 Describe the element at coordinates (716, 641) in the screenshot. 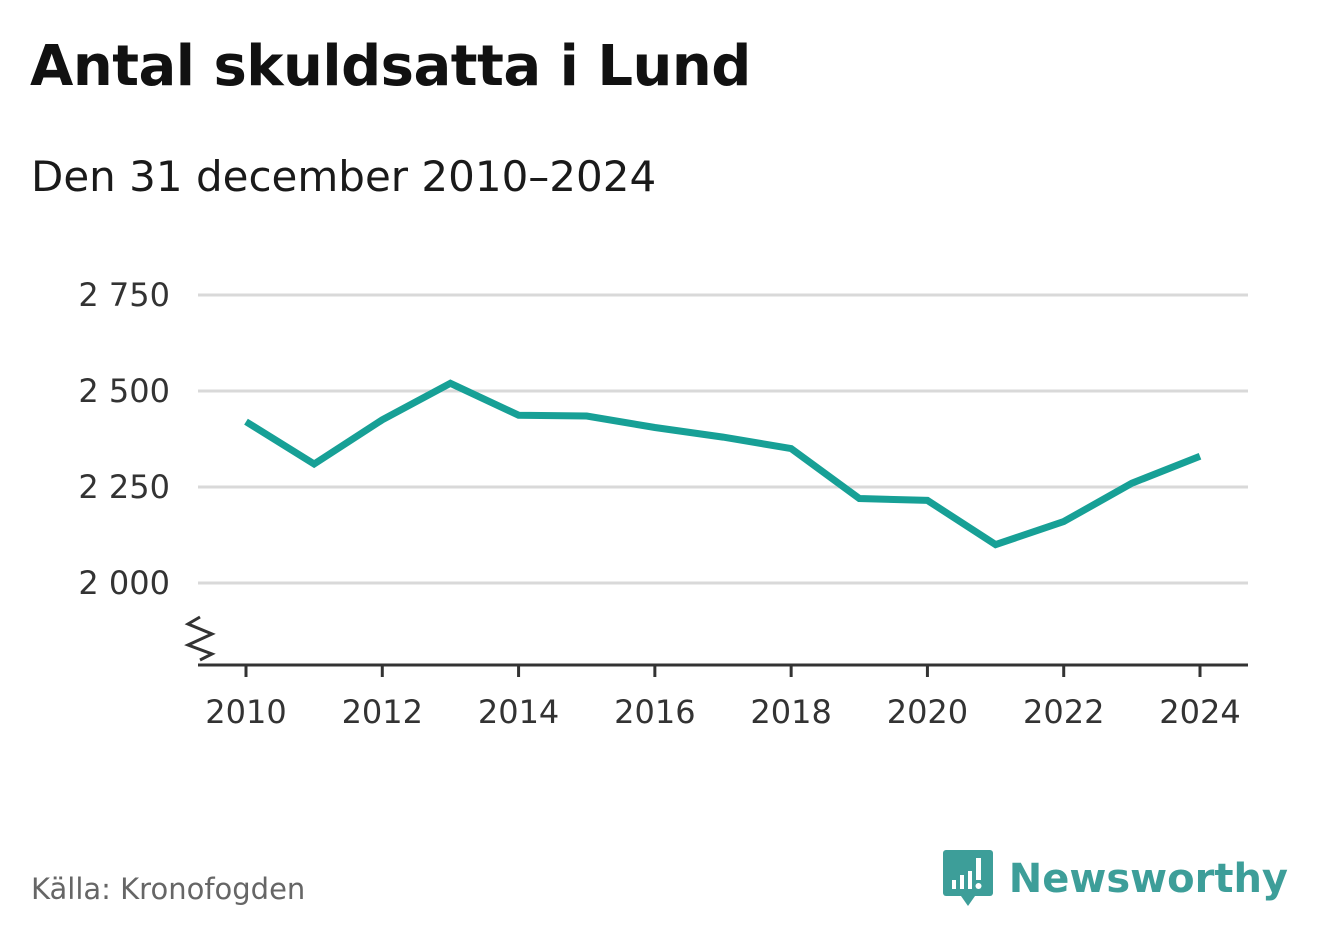

I see `x-axis` at that location.